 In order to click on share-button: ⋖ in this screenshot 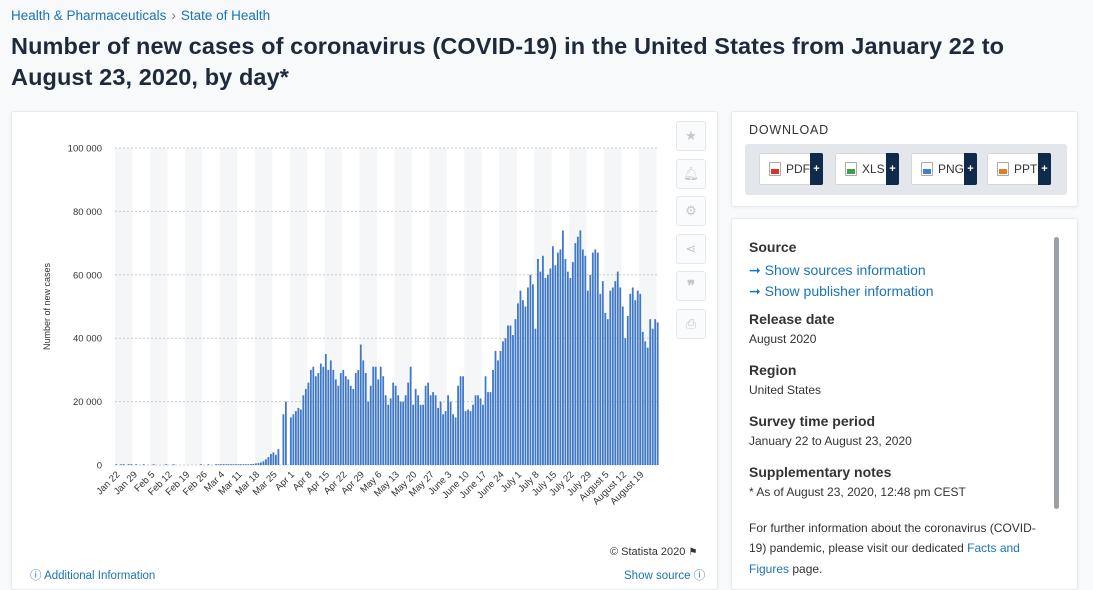, I will do `click(691, 248)`.